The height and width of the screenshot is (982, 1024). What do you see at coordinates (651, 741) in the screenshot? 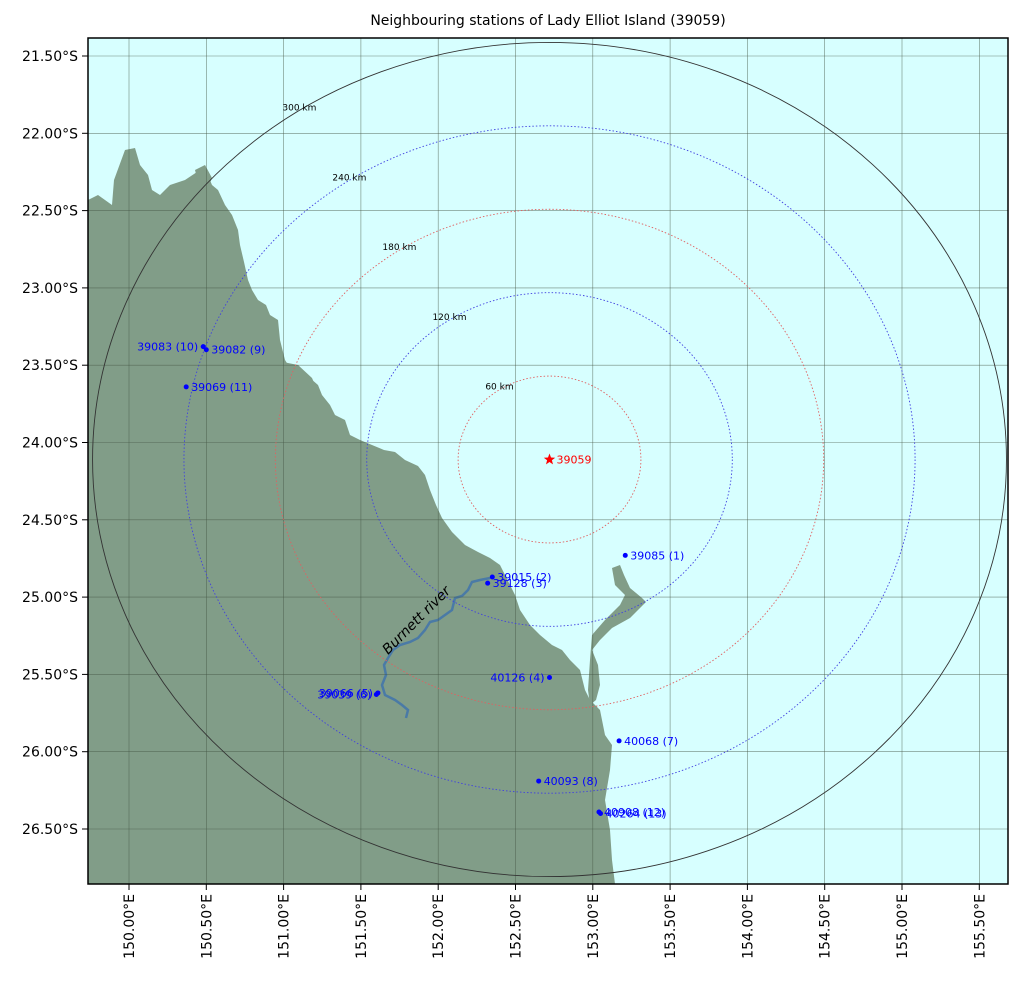
I see `station-label: 40068 (7)` at bounding box center [651, 741].